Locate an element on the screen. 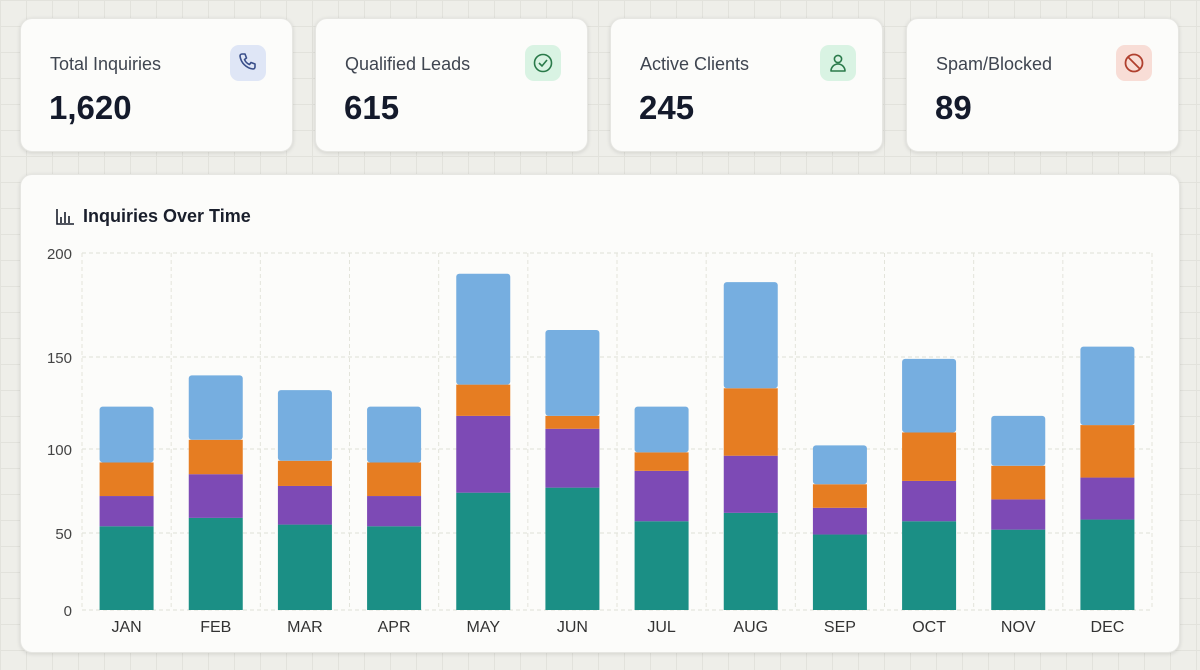  stat-card: Total Inquiries 1,620 is located at coordinates (156, 85).